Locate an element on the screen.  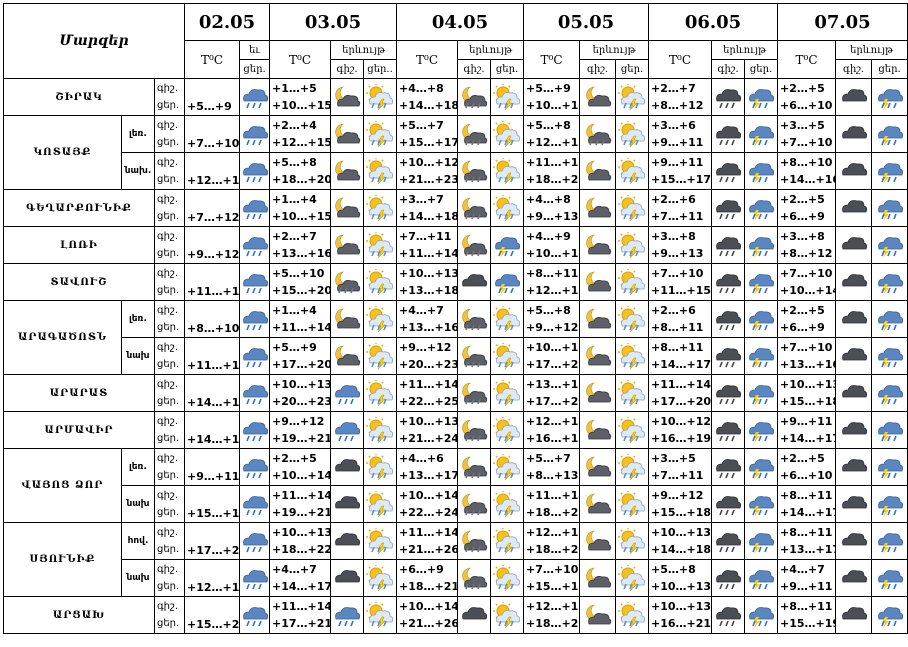
temperature-cell: +2…+5 +10…+14 is located at coordinates (300, 467).